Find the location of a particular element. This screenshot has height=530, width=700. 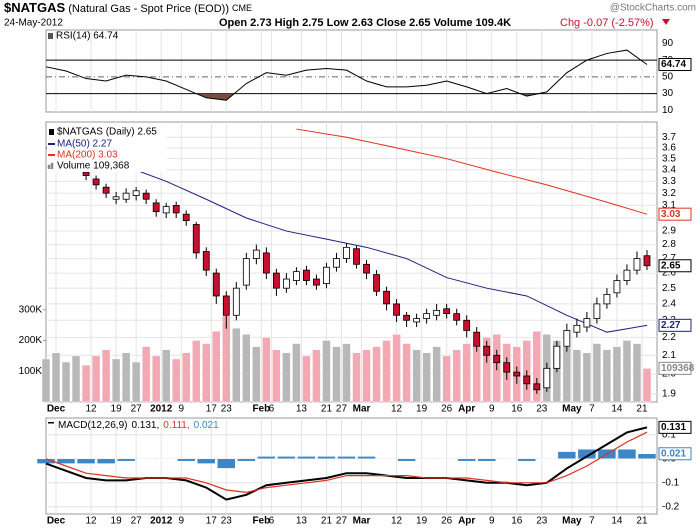

x-tick-label: 9 is located at coordinates (181, 521).